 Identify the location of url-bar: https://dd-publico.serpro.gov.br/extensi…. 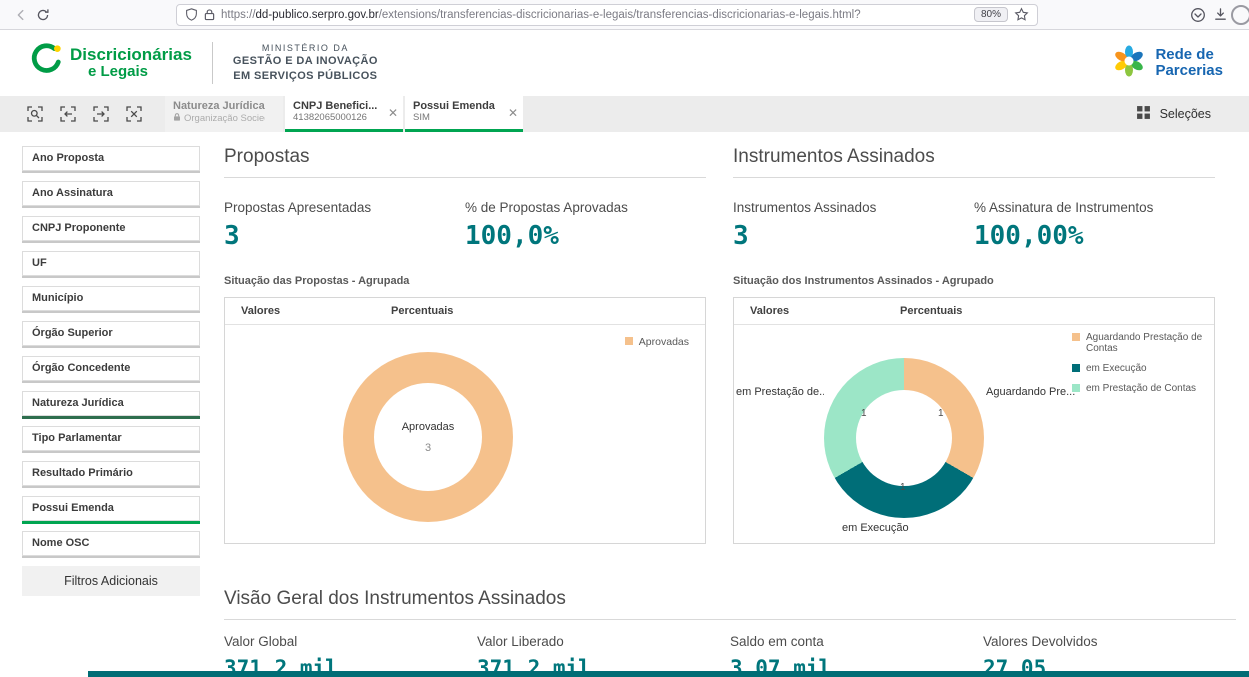
(607, 14).